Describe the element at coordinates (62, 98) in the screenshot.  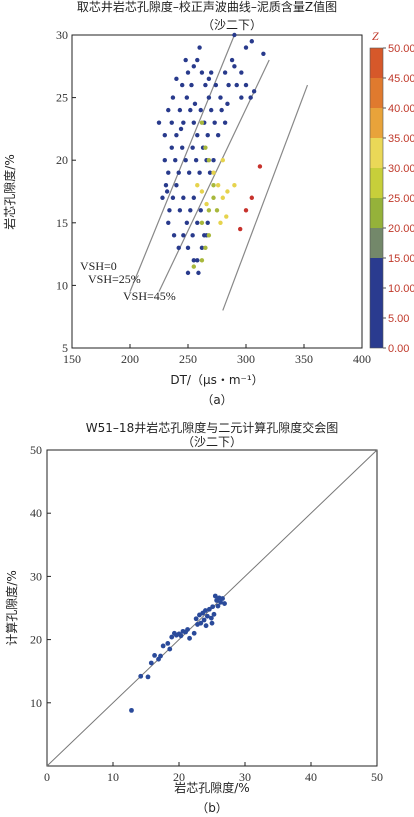
I see `y-tick-label: 25` at that location.